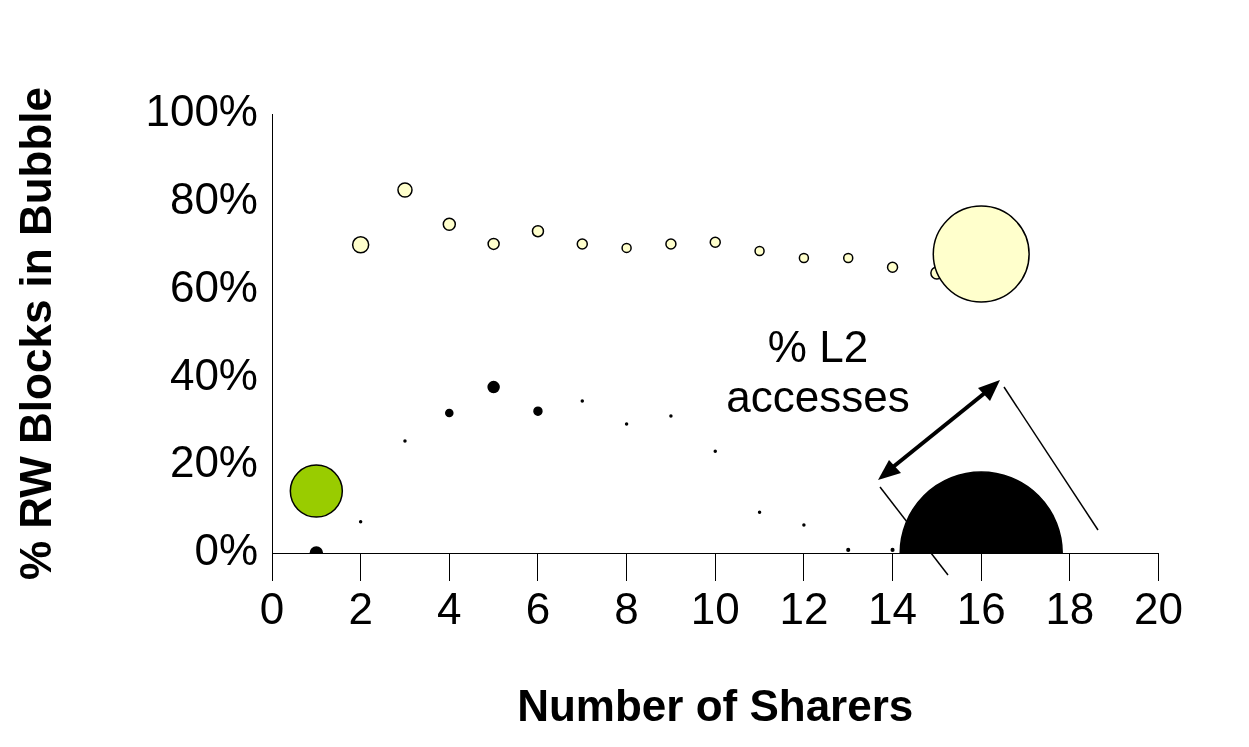 Image resolution: width=1249 pixels, height=747 pixels. Describe the element at coordinates (213, 462) in the screenshot. I see `y-tick-label: 20%` at that location.